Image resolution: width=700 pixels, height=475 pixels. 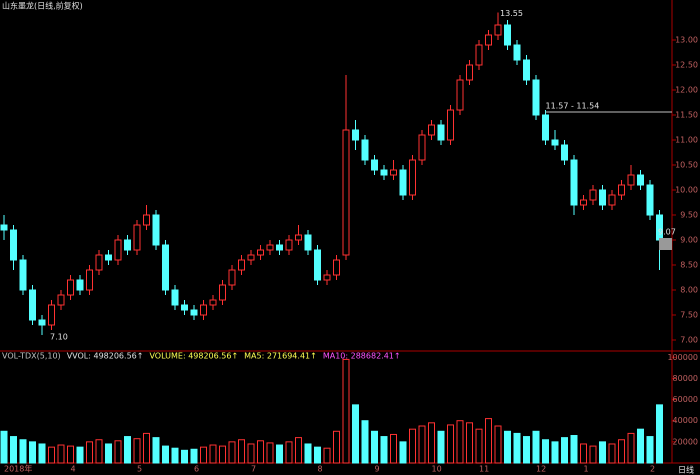 I want to click on y2-tick-label: 80000, so click(x=685, y=378).